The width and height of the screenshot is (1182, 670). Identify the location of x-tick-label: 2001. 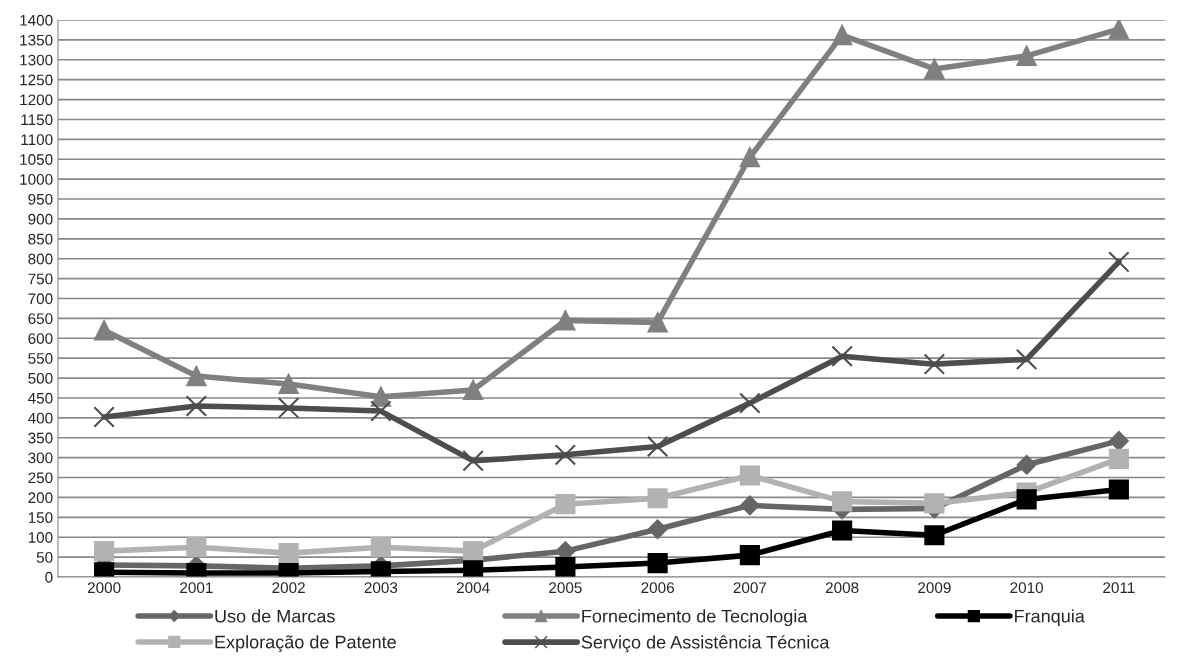
(196, 588).